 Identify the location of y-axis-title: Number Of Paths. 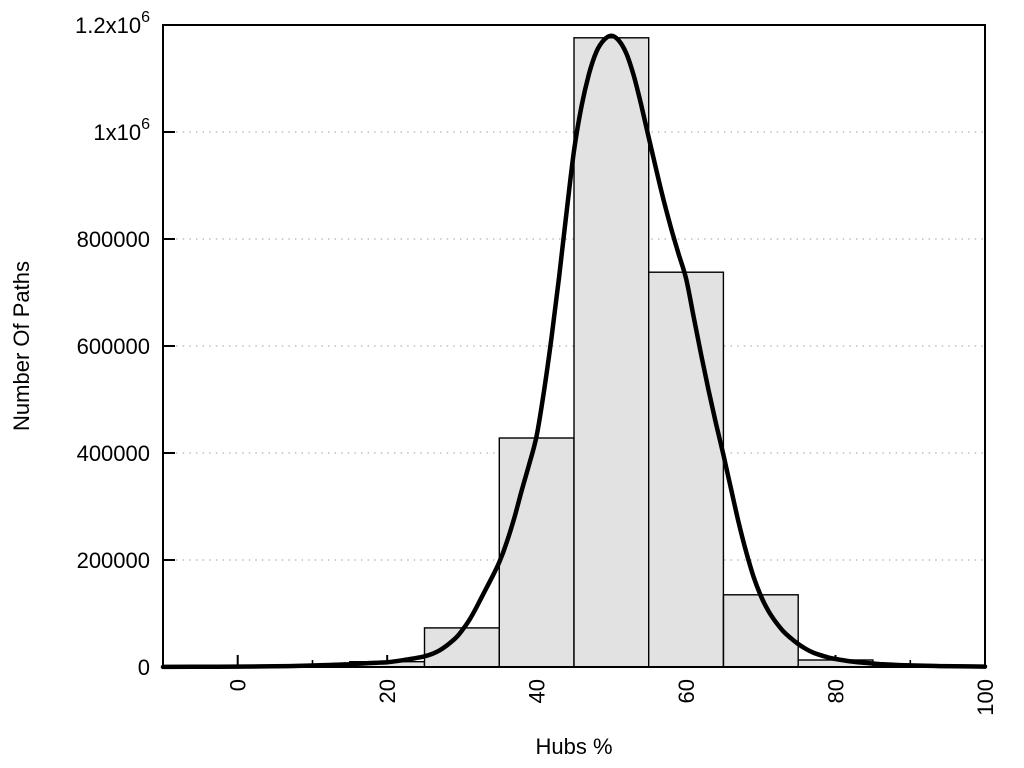
(21, 346).